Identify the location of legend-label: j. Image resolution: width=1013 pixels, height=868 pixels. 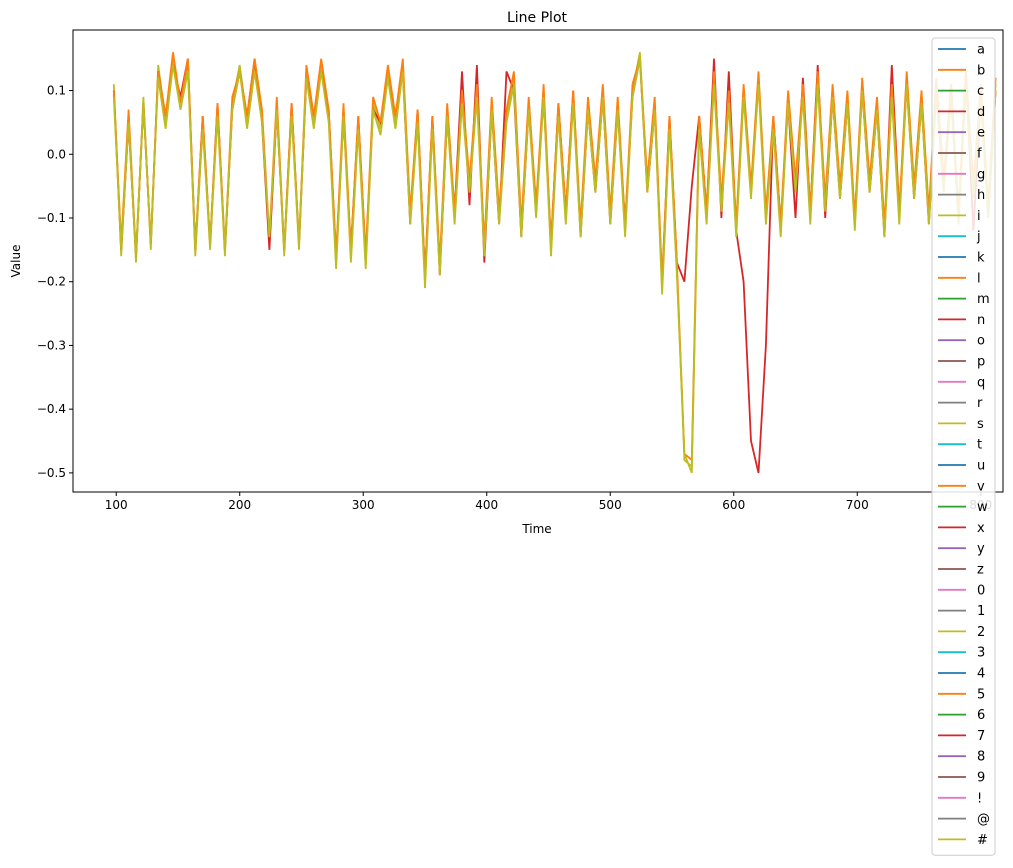
(978, 237).